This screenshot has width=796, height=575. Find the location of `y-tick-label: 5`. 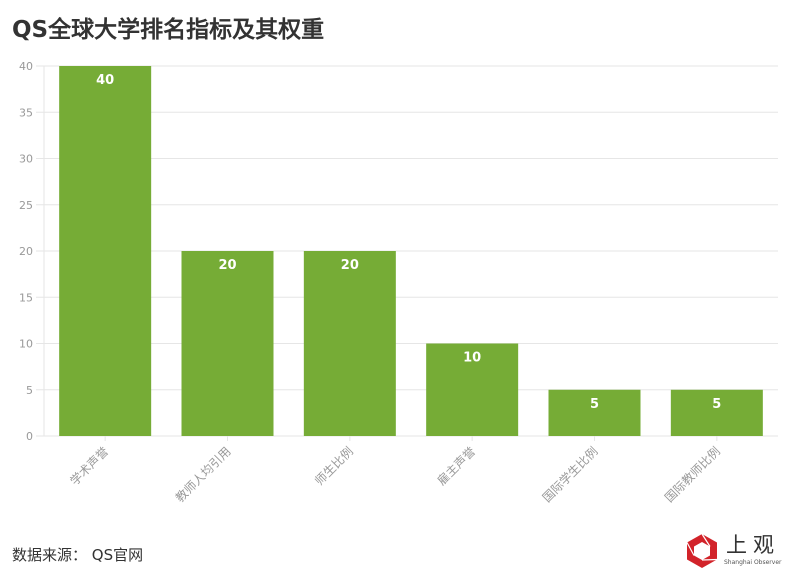

y-tick-label: 5 is located at coordinates (29, 390).